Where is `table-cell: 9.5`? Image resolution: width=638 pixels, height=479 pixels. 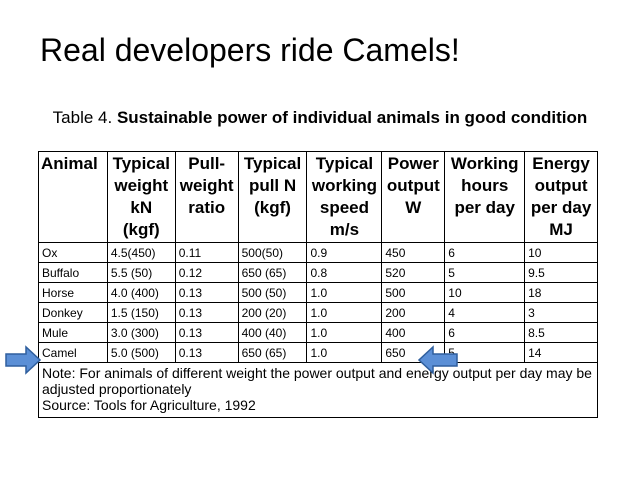
table-cell: 9.5 is located at coordinates (561, 272).